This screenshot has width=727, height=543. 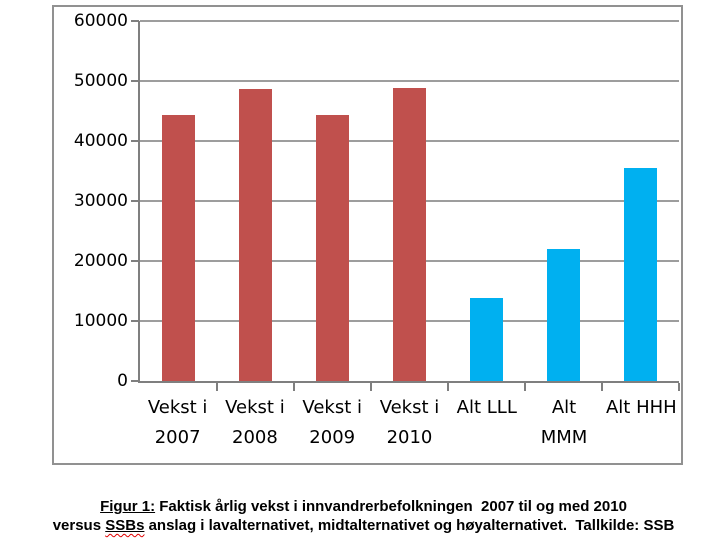 I want to click on bar-vekst-i-2010, so click(x=409, y=234).